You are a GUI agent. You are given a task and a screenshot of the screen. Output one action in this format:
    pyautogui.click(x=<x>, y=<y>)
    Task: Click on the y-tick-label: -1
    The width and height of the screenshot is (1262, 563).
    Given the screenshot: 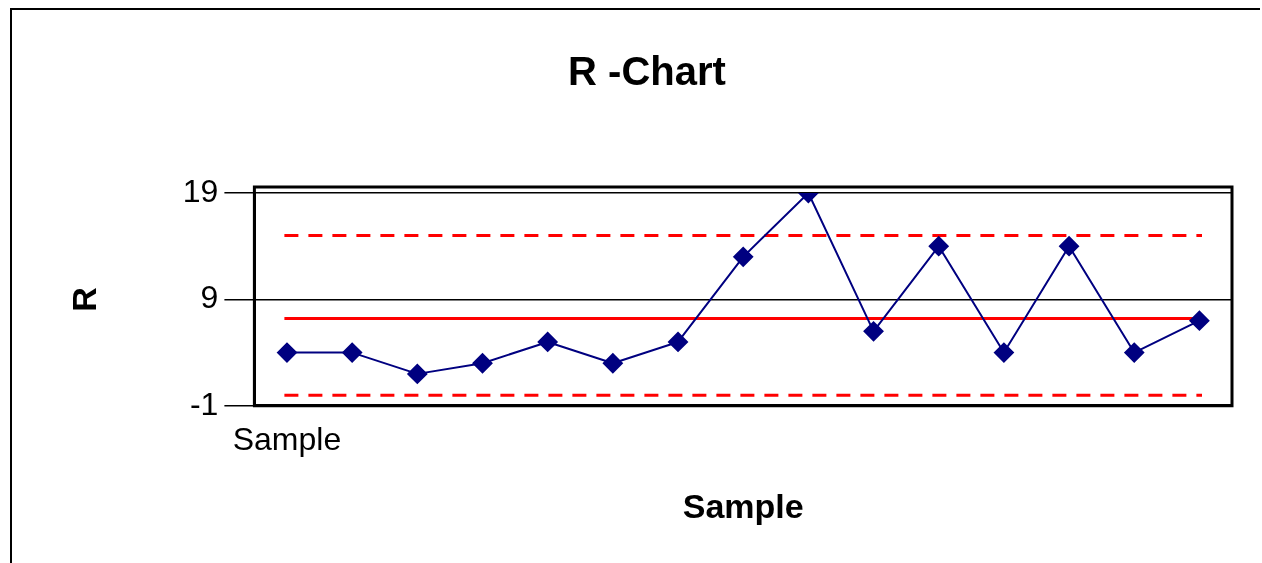 What is the action you would take?
    pyautogui.click(x=204, y=403)
    